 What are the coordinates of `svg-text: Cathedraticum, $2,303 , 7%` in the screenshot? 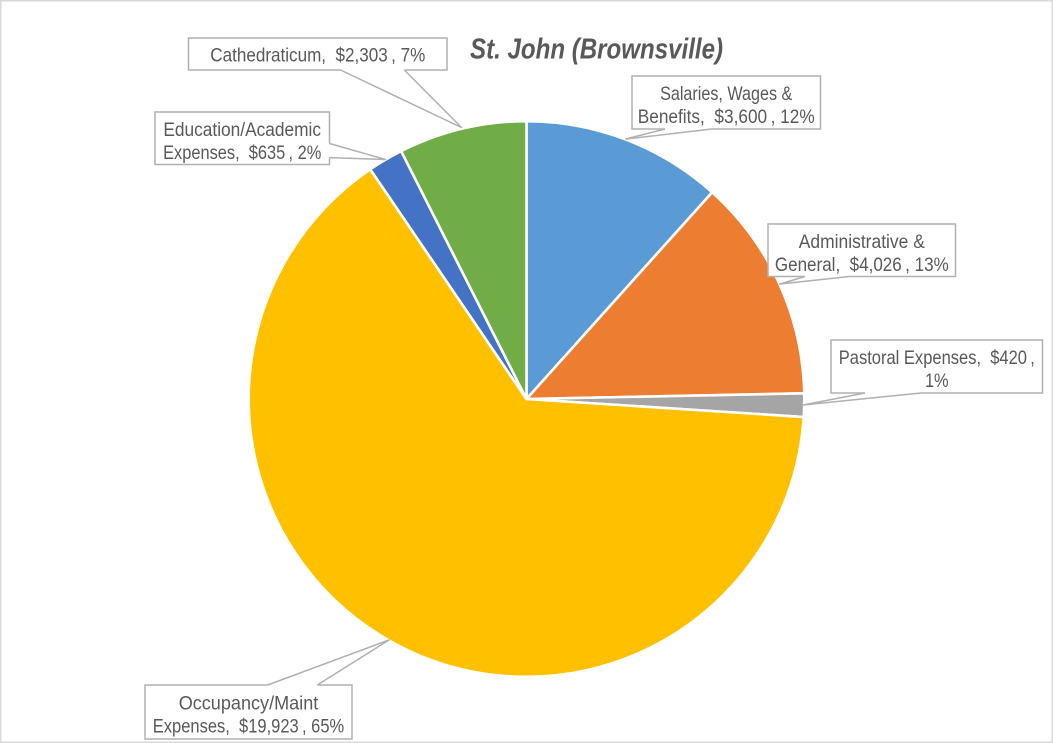 It's located at (317, 56).